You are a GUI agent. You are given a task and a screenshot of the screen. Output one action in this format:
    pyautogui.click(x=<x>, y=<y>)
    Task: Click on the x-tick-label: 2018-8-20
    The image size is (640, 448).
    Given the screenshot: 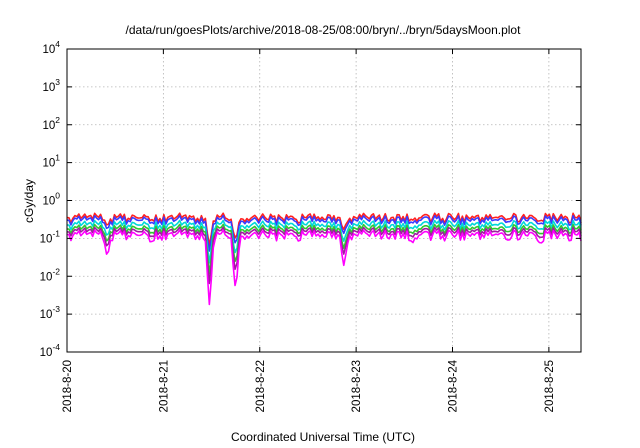 What is the action you would take?
    pyautogui.click(x=68, y=386)
    